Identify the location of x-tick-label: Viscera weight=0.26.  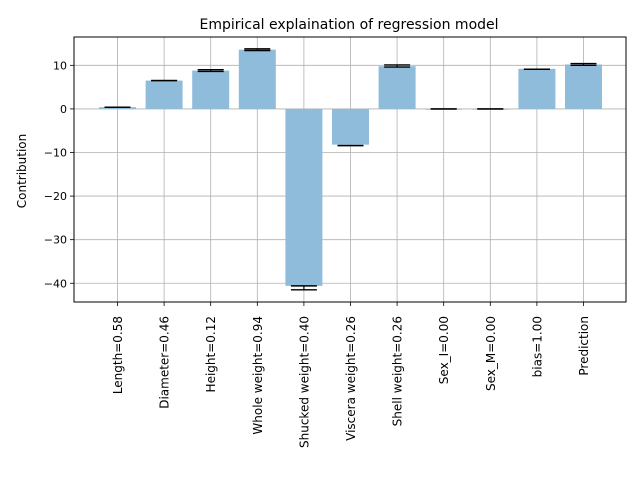
(351, 378).